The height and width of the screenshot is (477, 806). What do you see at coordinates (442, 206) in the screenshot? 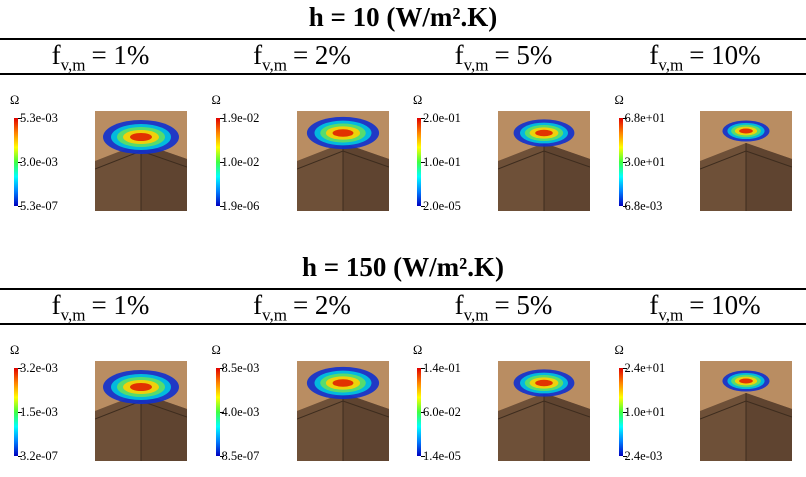
I see `colorbar-tick-label: 2.0e-05` at bounding box center [442, 206].